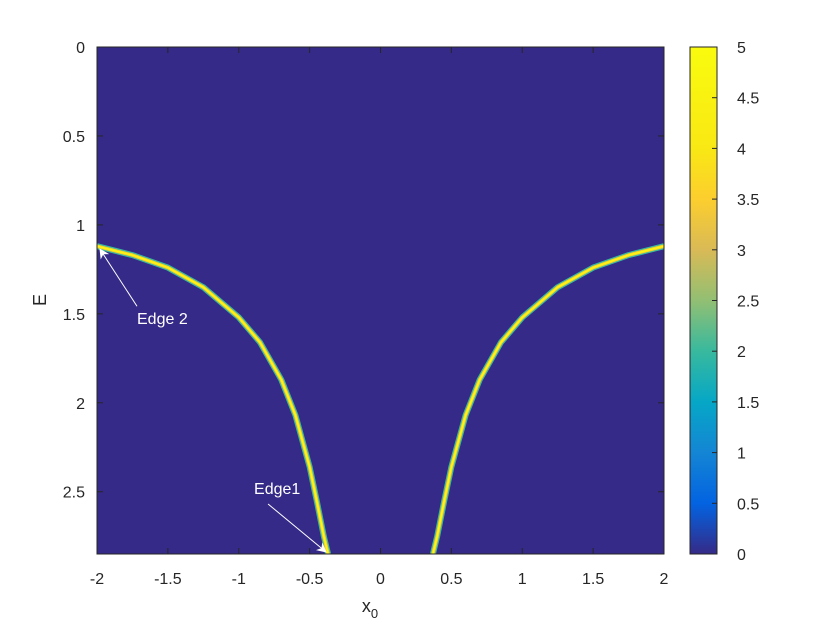 The width and height of the screenshot is (840, 630). What do you see at coordinates (735, 302) in the screenshot?
I see `colorbar-ticks: 0 0.5 1 1.5 2 2.5 3 3.5 4 4.5 5` at bounding box center [735, 302].